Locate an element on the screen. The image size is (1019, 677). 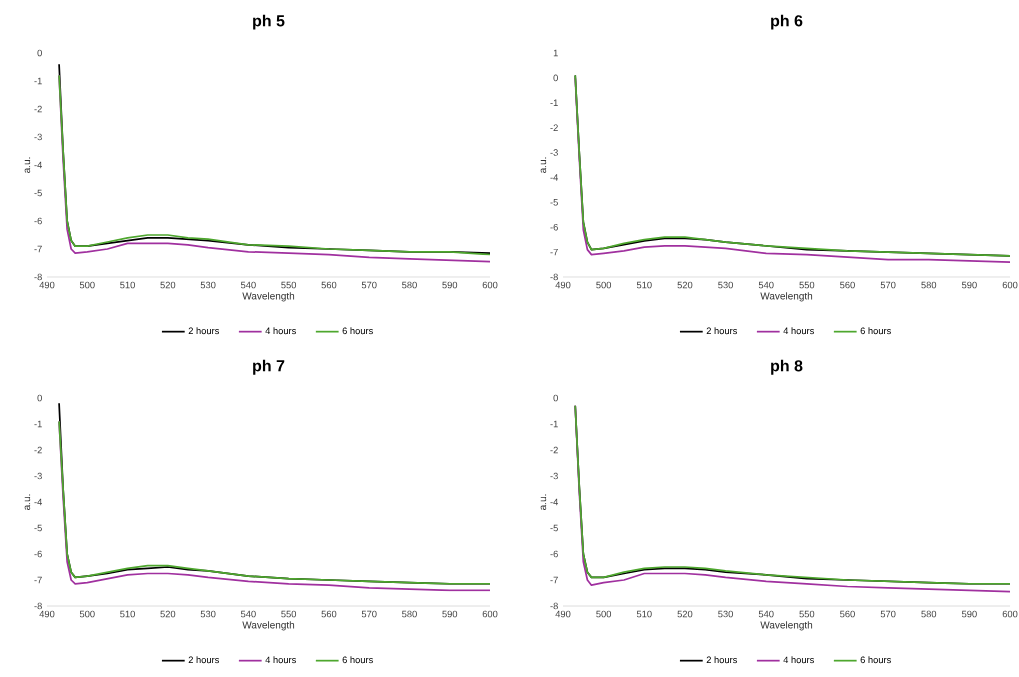
y-tick-label: 1 is located at coordinates (555, 53).